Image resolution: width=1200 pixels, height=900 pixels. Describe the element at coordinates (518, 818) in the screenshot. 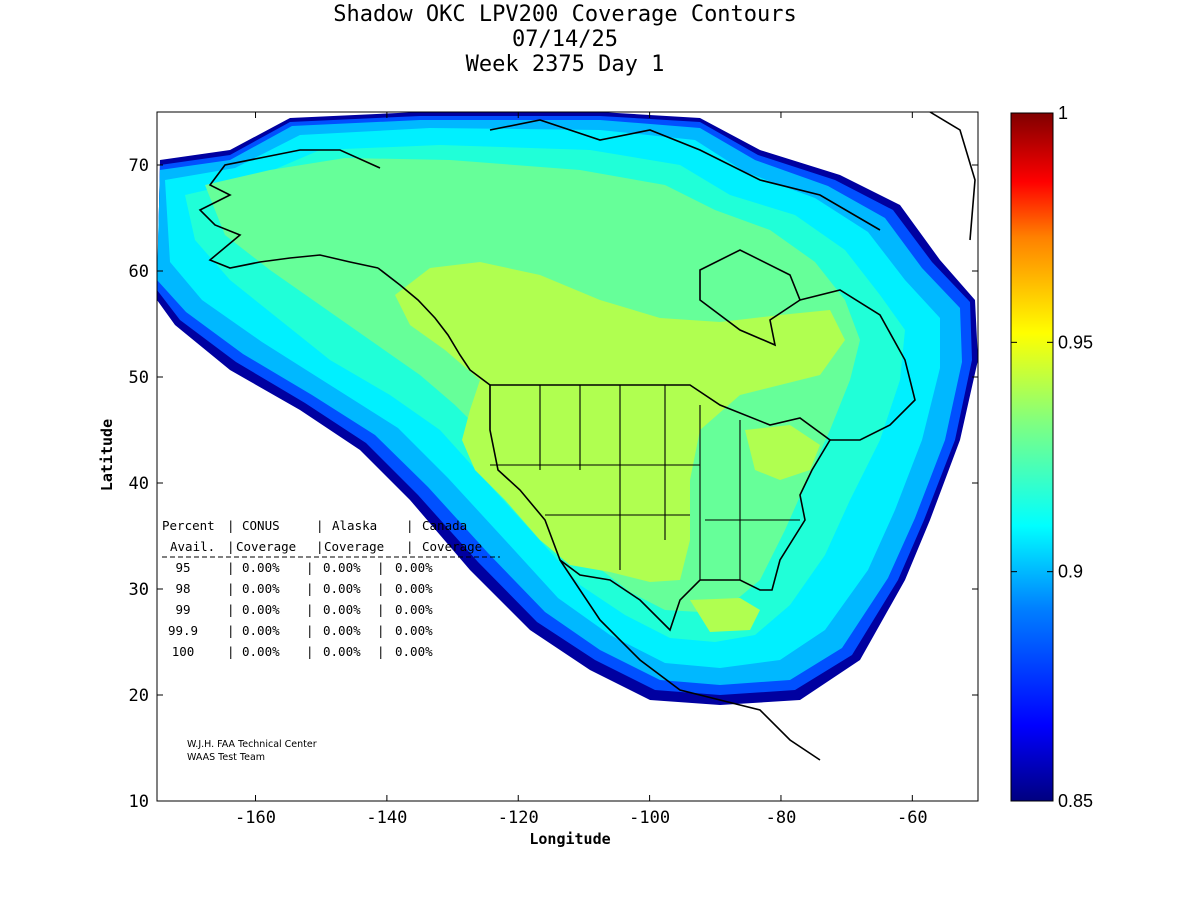

I see `x-tick-label: -120` at that location.